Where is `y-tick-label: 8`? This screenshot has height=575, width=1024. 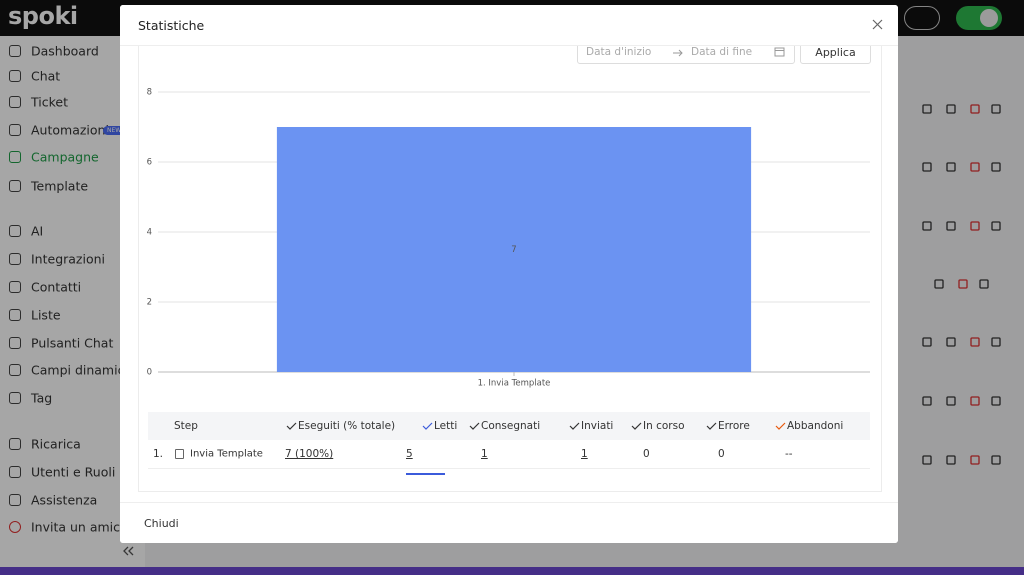 y-tick-label: 8 is located at coordinates (149, 93).